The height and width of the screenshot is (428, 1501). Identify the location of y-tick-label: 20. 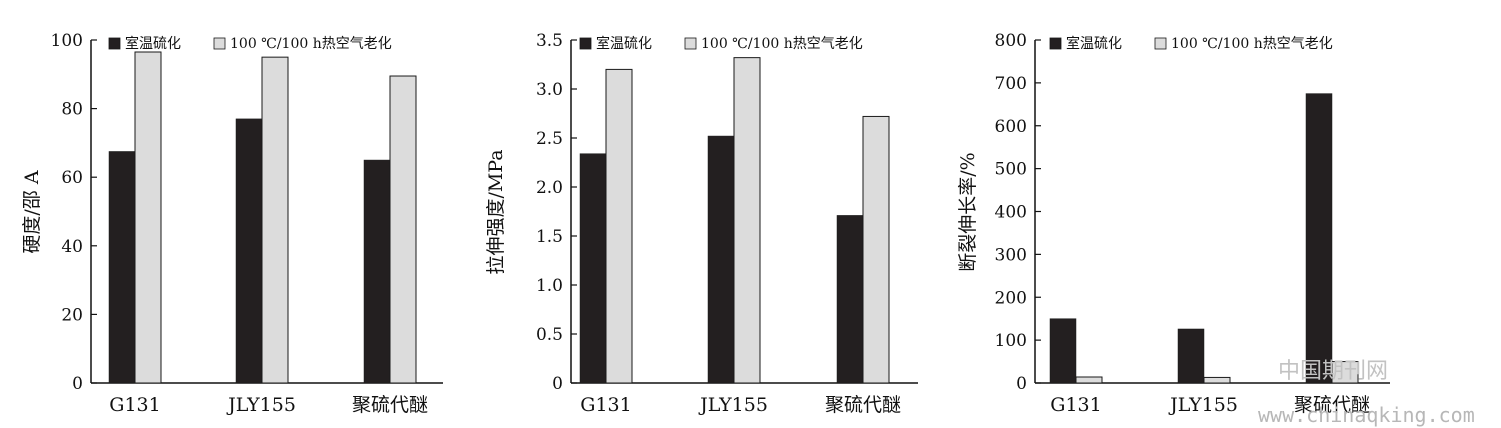
(72, 315).